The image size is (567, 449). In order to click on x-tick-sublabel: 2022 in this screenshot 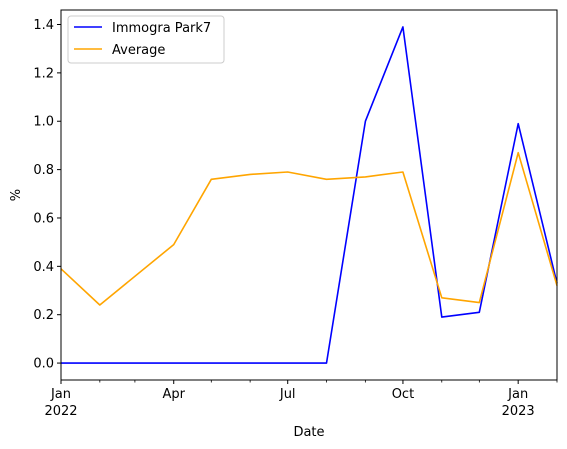, I will do `click(60, 411)`.